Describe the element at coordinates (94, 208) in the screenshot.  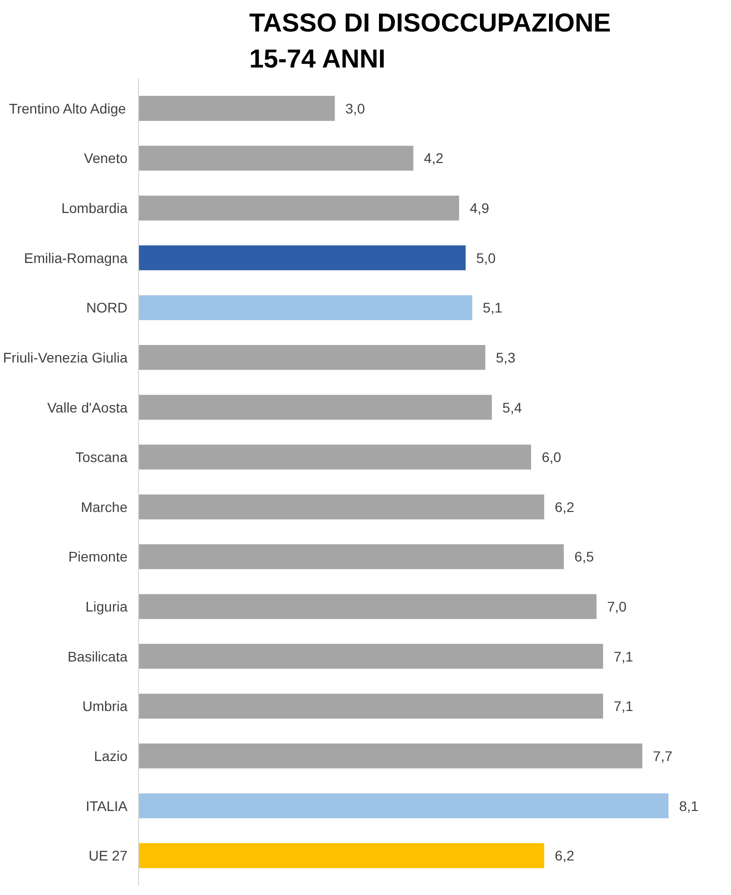
I see `y-tick-label: Lombardia` at that location.